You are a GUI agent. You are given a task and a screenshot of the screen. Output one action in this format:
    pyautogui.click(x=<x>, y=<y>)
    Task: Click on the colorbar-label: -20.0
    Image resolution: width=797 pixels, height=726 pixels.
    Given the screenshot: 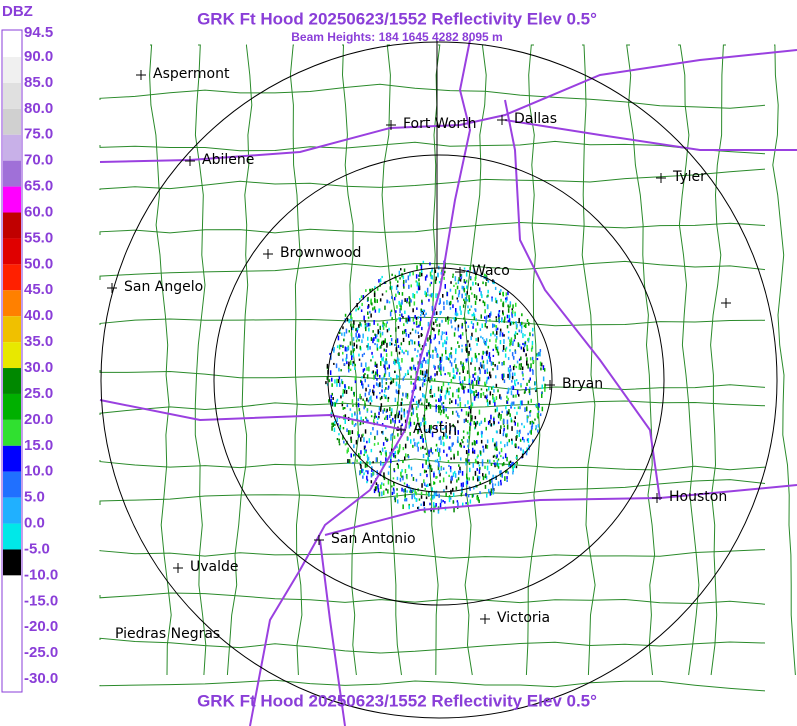 What is the action you would take?
    pyautogui.click(x=41, y=626)
    